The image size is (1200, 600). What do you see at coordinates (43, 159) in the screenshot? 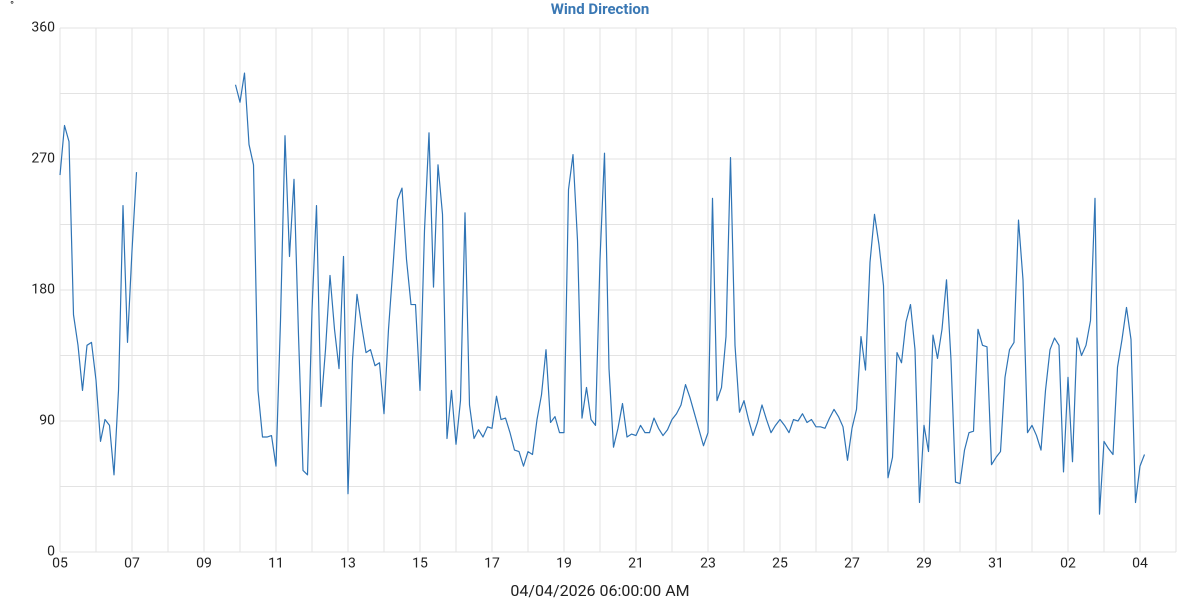
I see `y-tick-label: 270` at bounding box center [43, 159].